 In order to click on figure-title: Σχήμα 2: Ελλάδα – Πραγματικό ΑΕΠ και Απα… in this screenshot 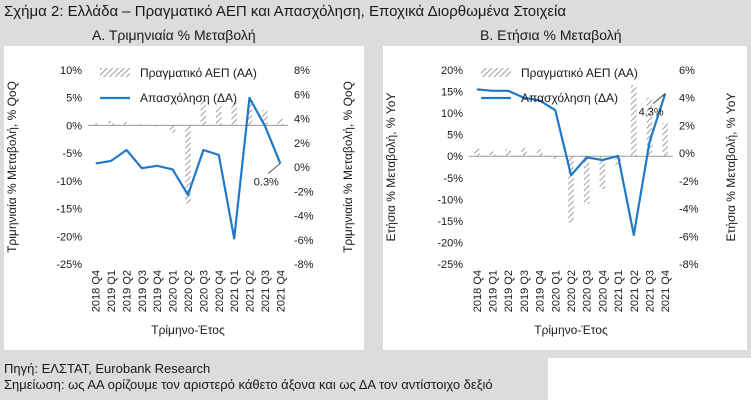, I will do `click(285, 11)`.